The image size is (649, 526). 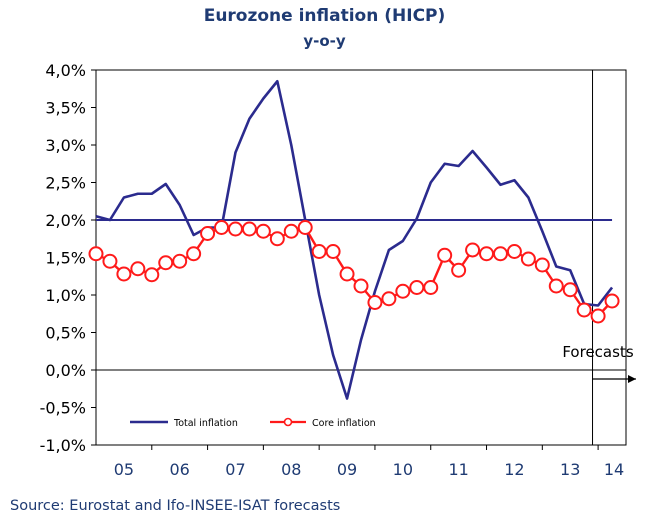 What do you see at coordinates (324, 16) in the screenshot?
I see `chart-title: Eurozone inflation (HICP)` at bounding box center [324, 16].